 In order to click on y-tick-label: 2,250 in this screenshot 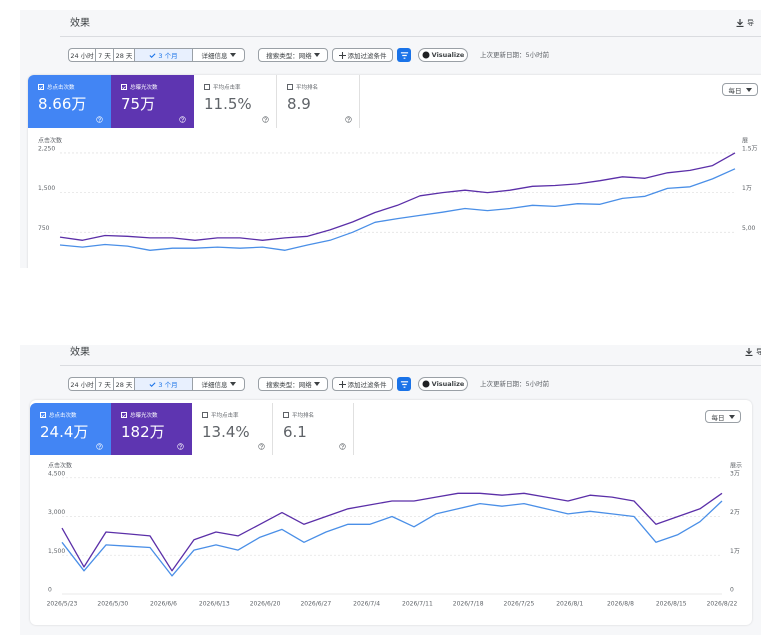, I will do `click(46, 148)`.